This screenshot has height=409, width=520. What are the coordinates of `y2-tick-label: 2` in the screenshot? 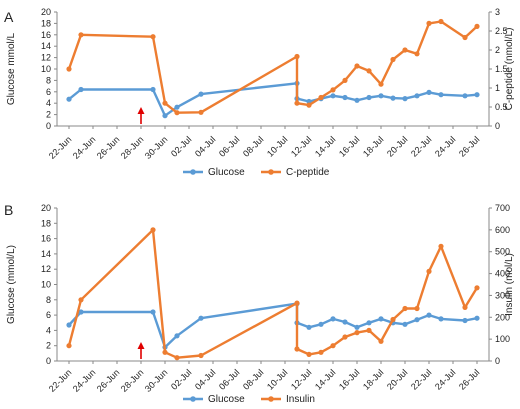 It's located at (497, 50).